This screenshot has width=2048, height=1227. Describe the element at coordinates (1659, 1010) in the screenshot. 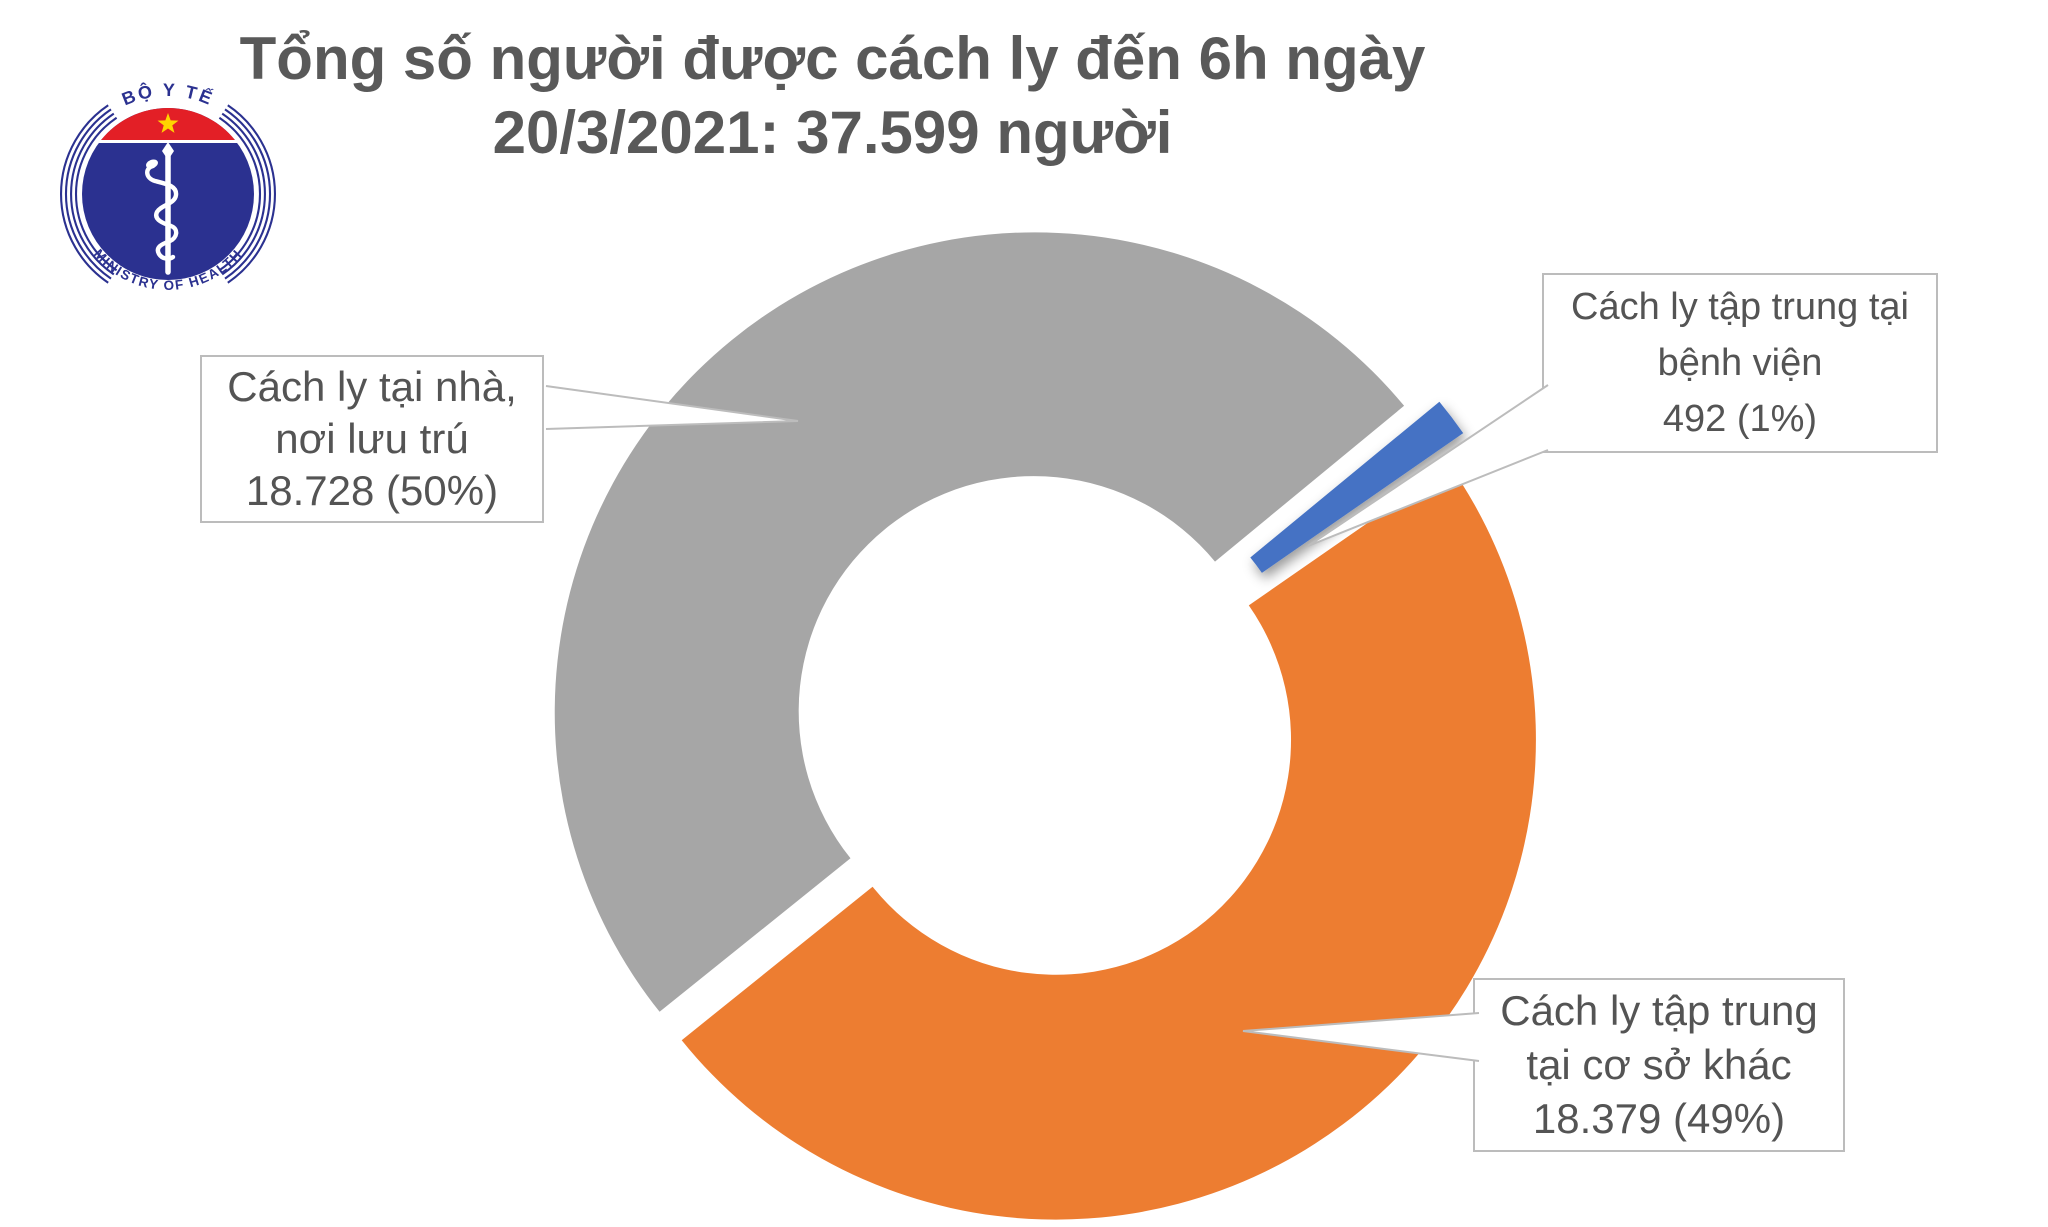

I see `label-line: Cách ly tập trung` at that location.